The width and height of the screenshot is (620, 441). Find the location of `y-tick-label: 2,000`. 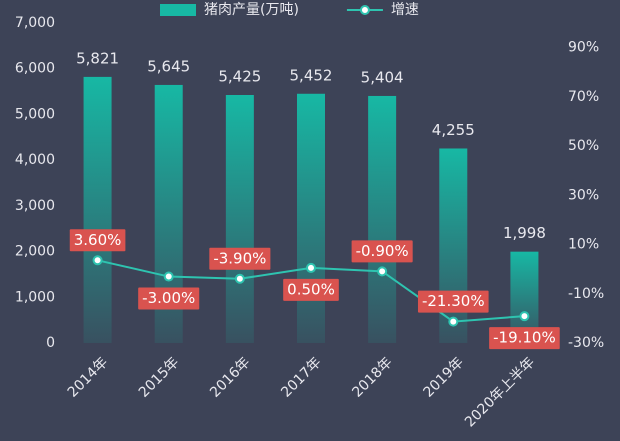

y-tick-label: 2,000 is located at coordinates (35, 252).